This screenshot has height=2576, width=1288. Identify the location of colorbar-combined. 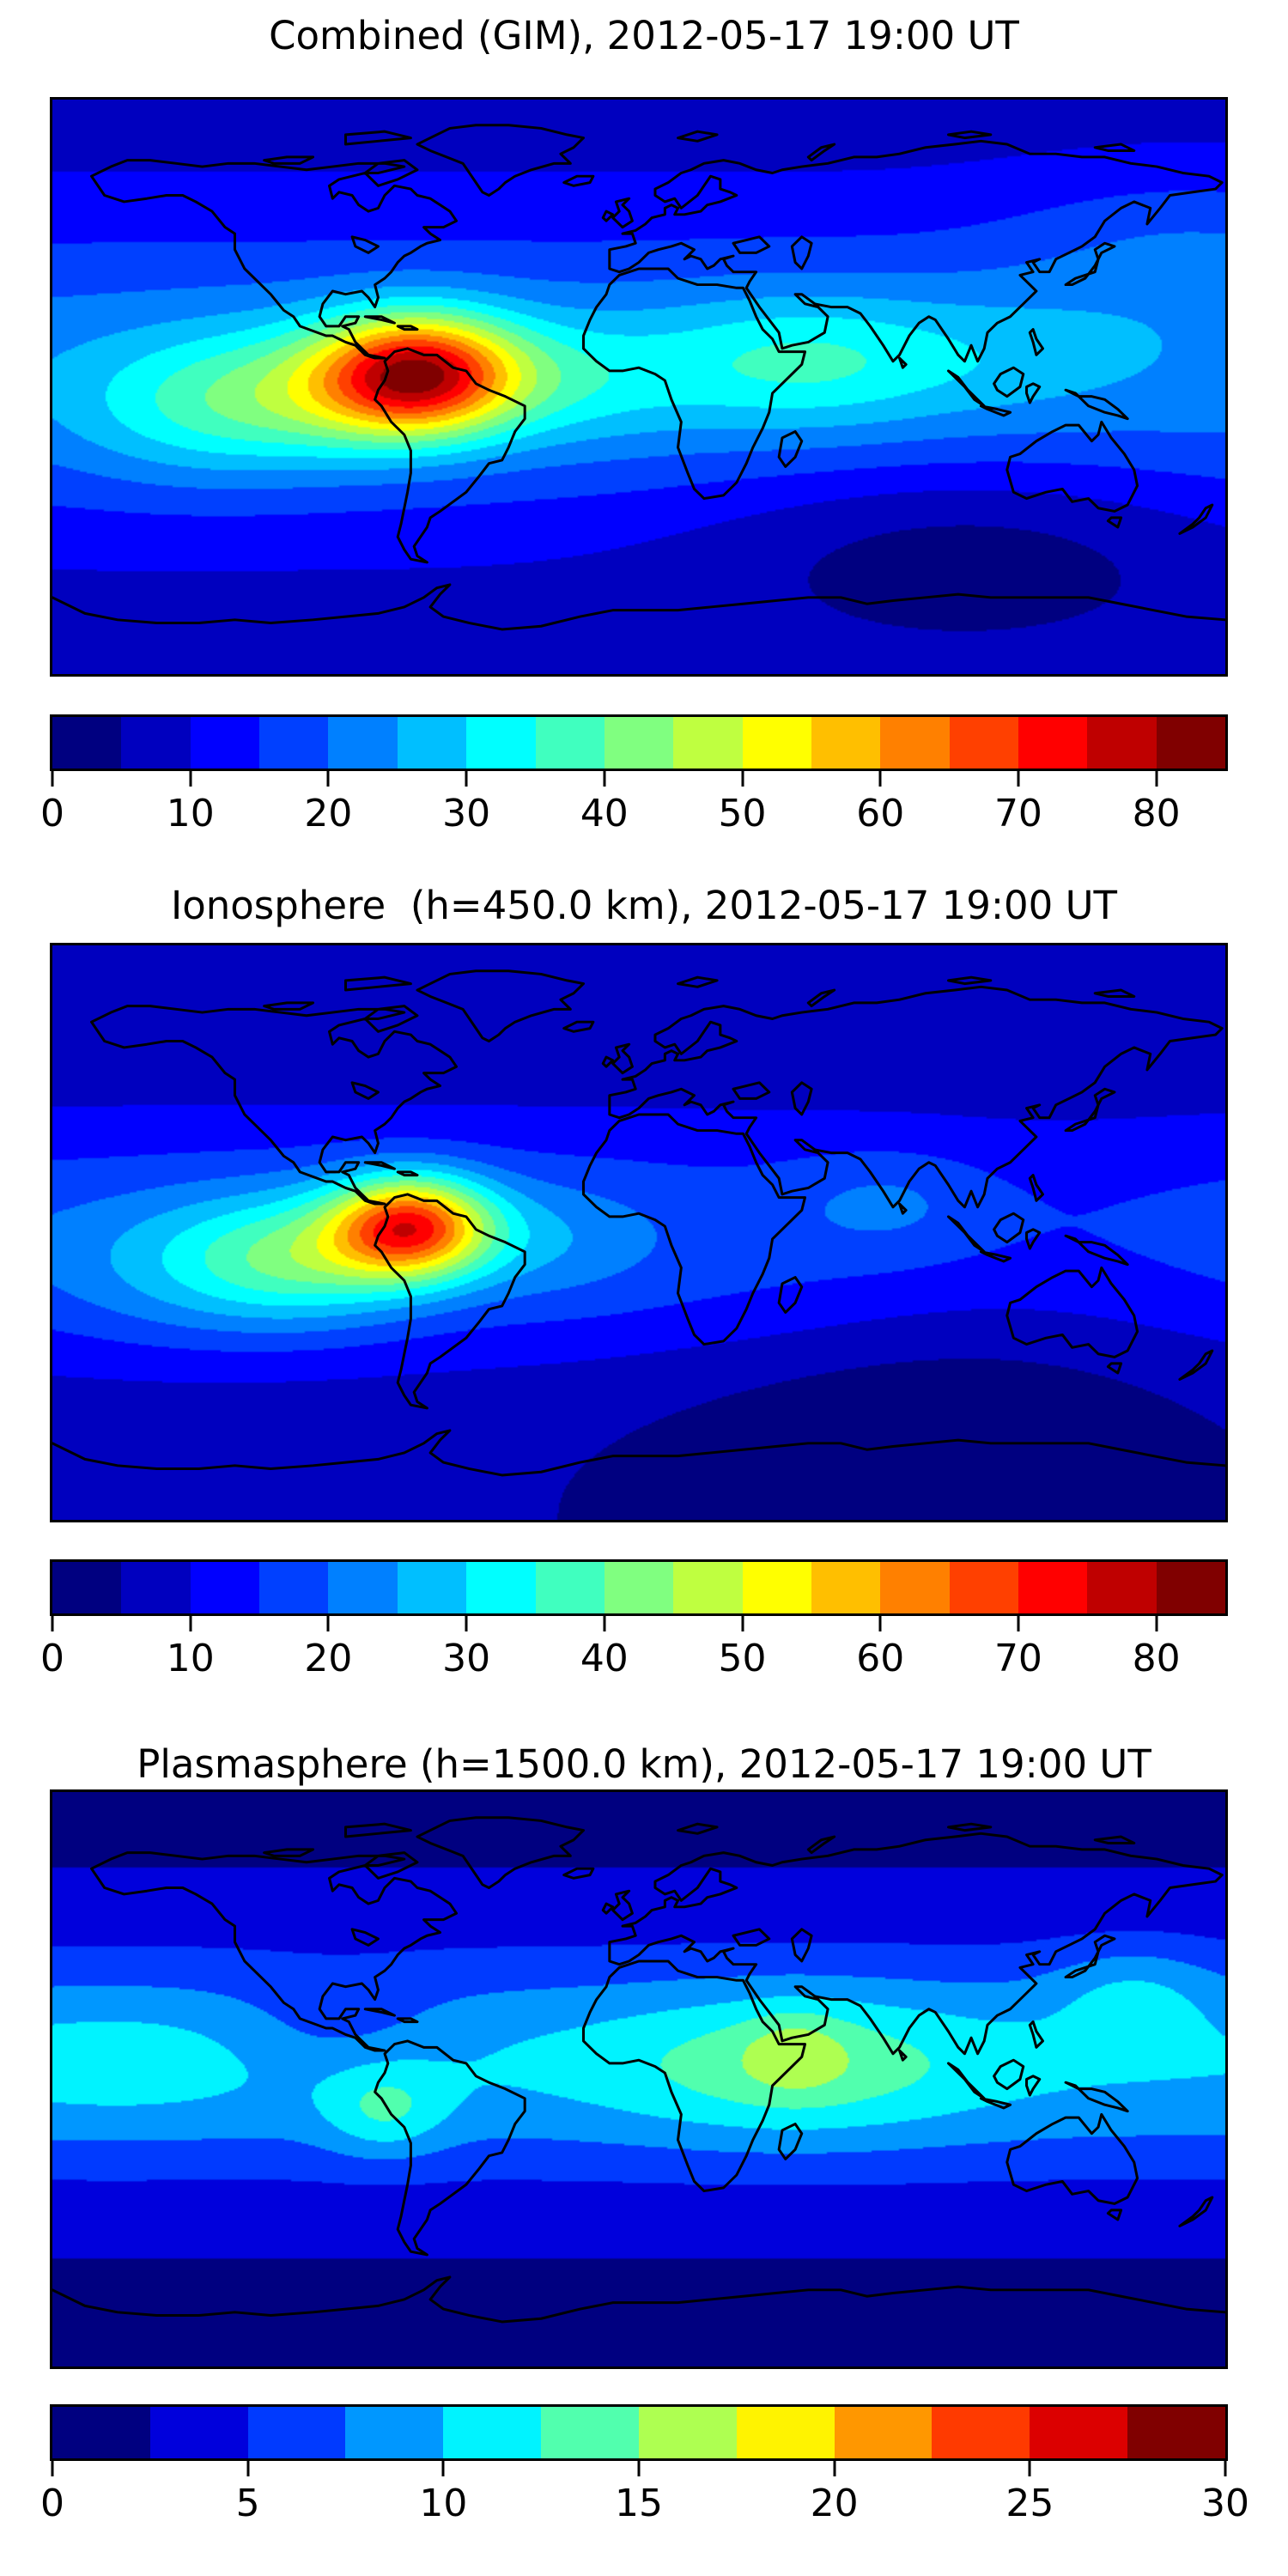
(639, 742).